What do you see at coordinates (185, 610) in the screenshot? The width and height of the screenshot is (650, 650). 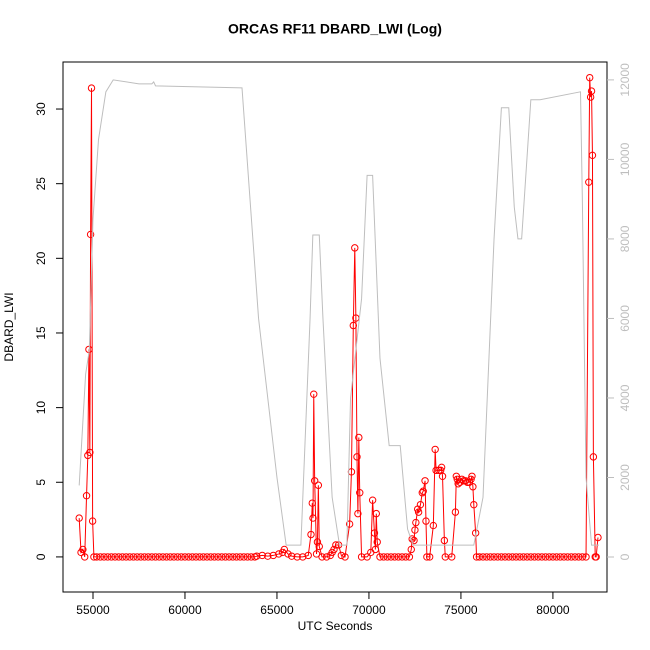 I see `x-tick-label: 60000` at bounding box center [185, 610].